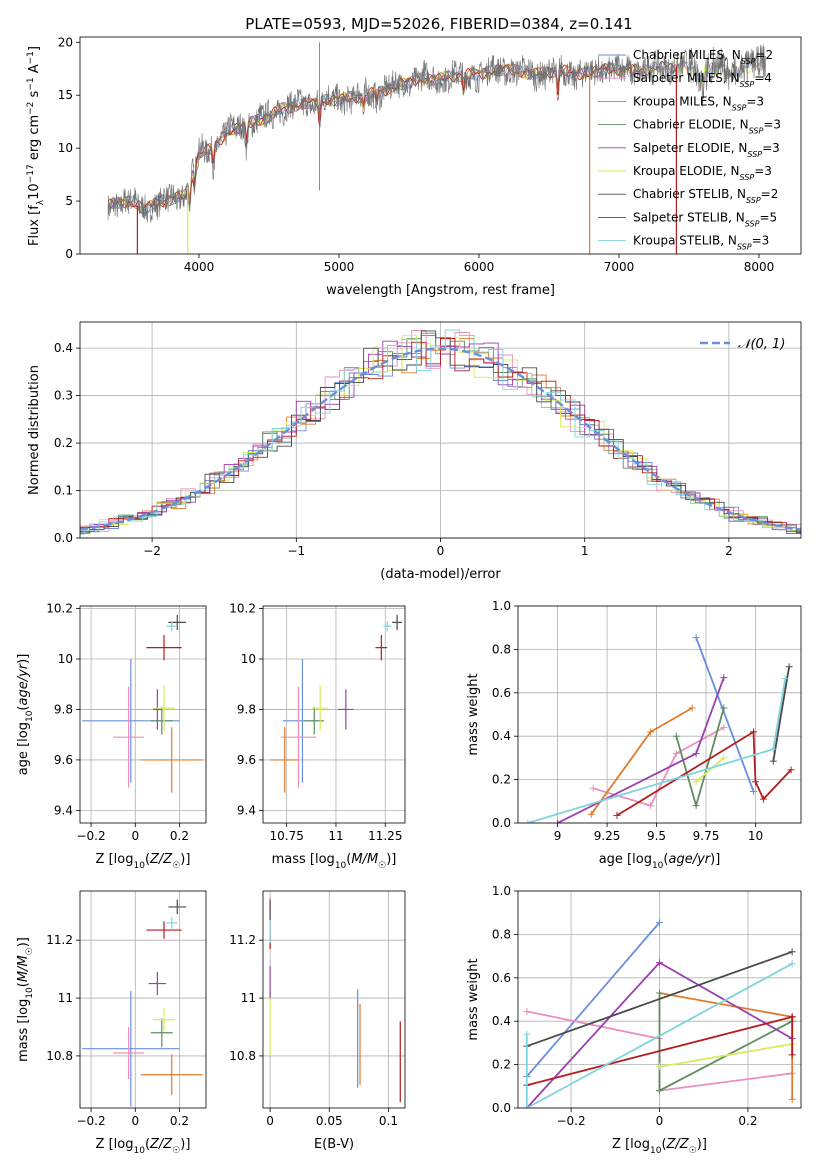 The height and width of the screenshot is (1170, 819). What do you see at coordinates (687, 55) in the screenshot?
I see `legend-entry-text: Chabrier MILES, N` at bounding box center [687, 55].